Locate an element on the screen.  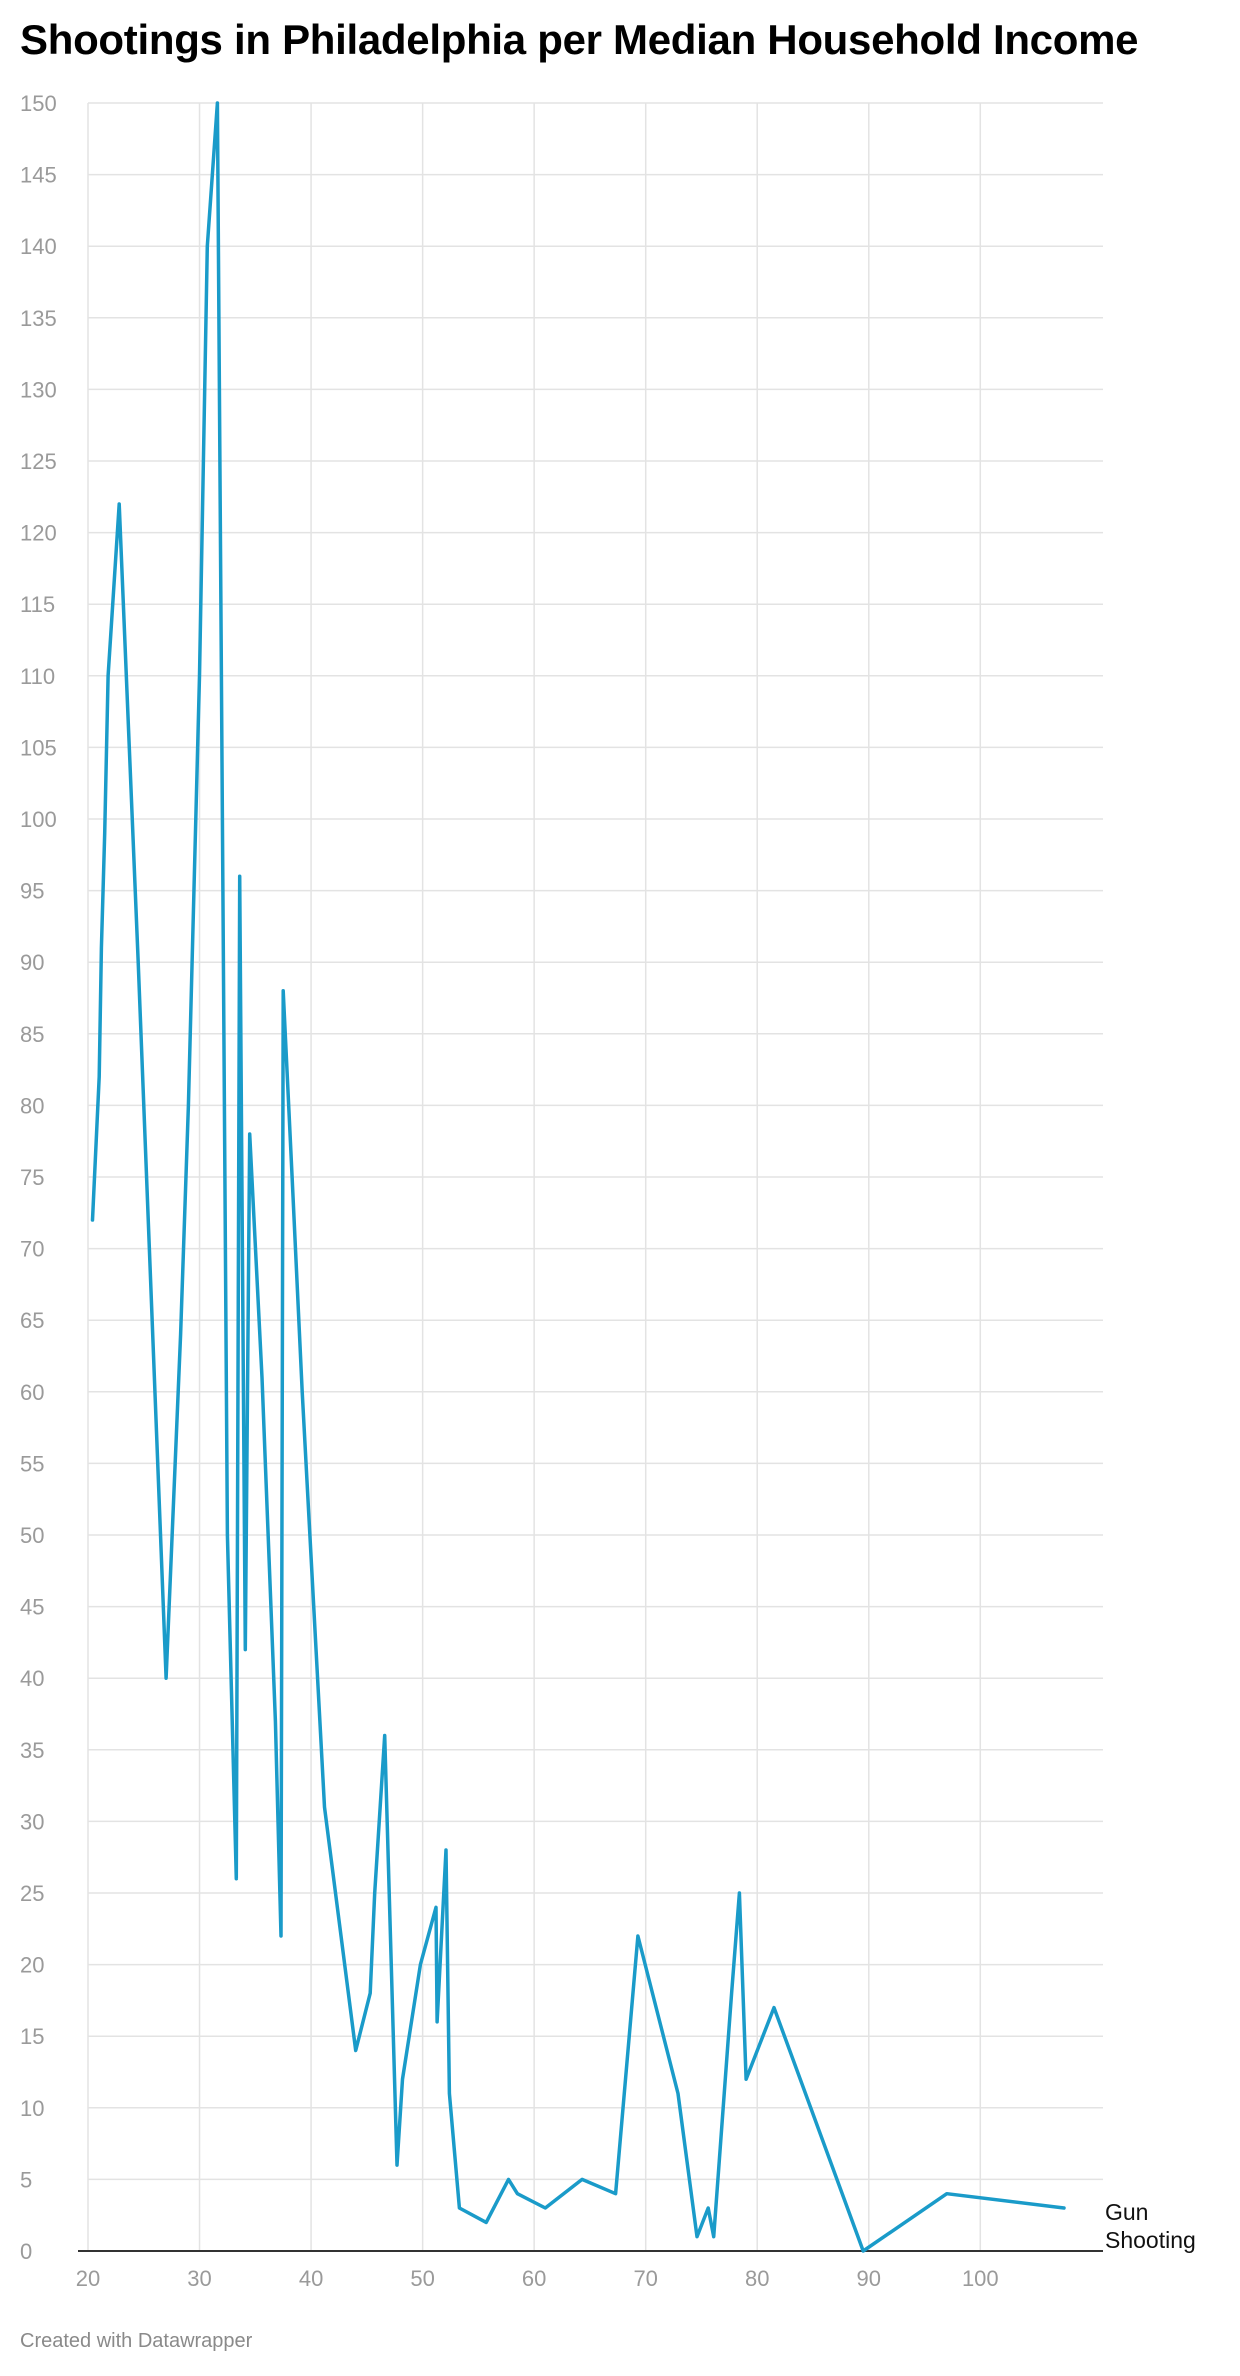
x-tick-label: 80 is located at coordinates (757, 2278).